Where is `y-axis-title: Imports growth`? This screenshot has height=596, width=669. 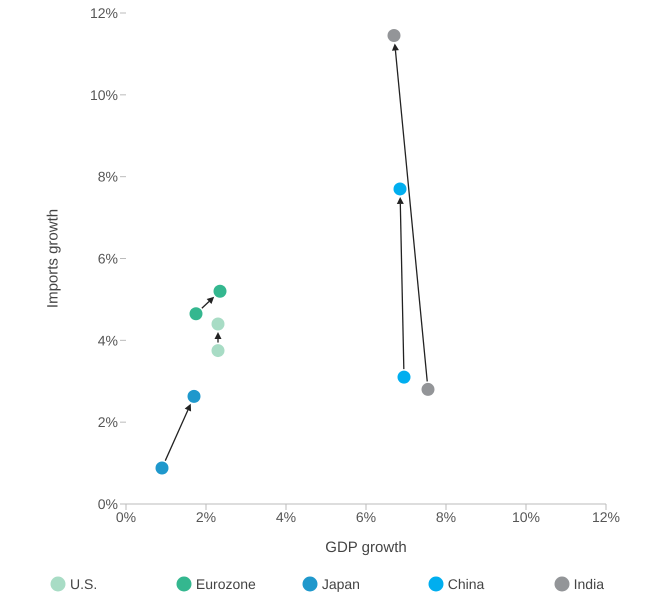 y-axis-title: Imports growth is located at coordinates (53, 258).